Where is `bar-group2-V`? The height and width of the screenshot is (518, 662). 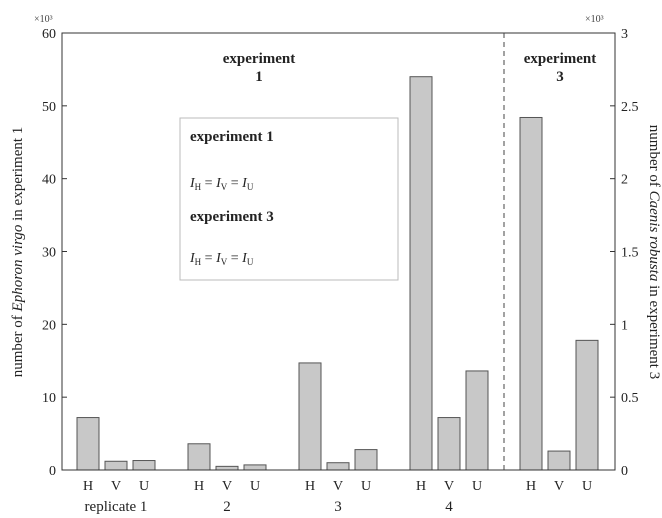 bar-group2-V is located at coordinates (227, 468).